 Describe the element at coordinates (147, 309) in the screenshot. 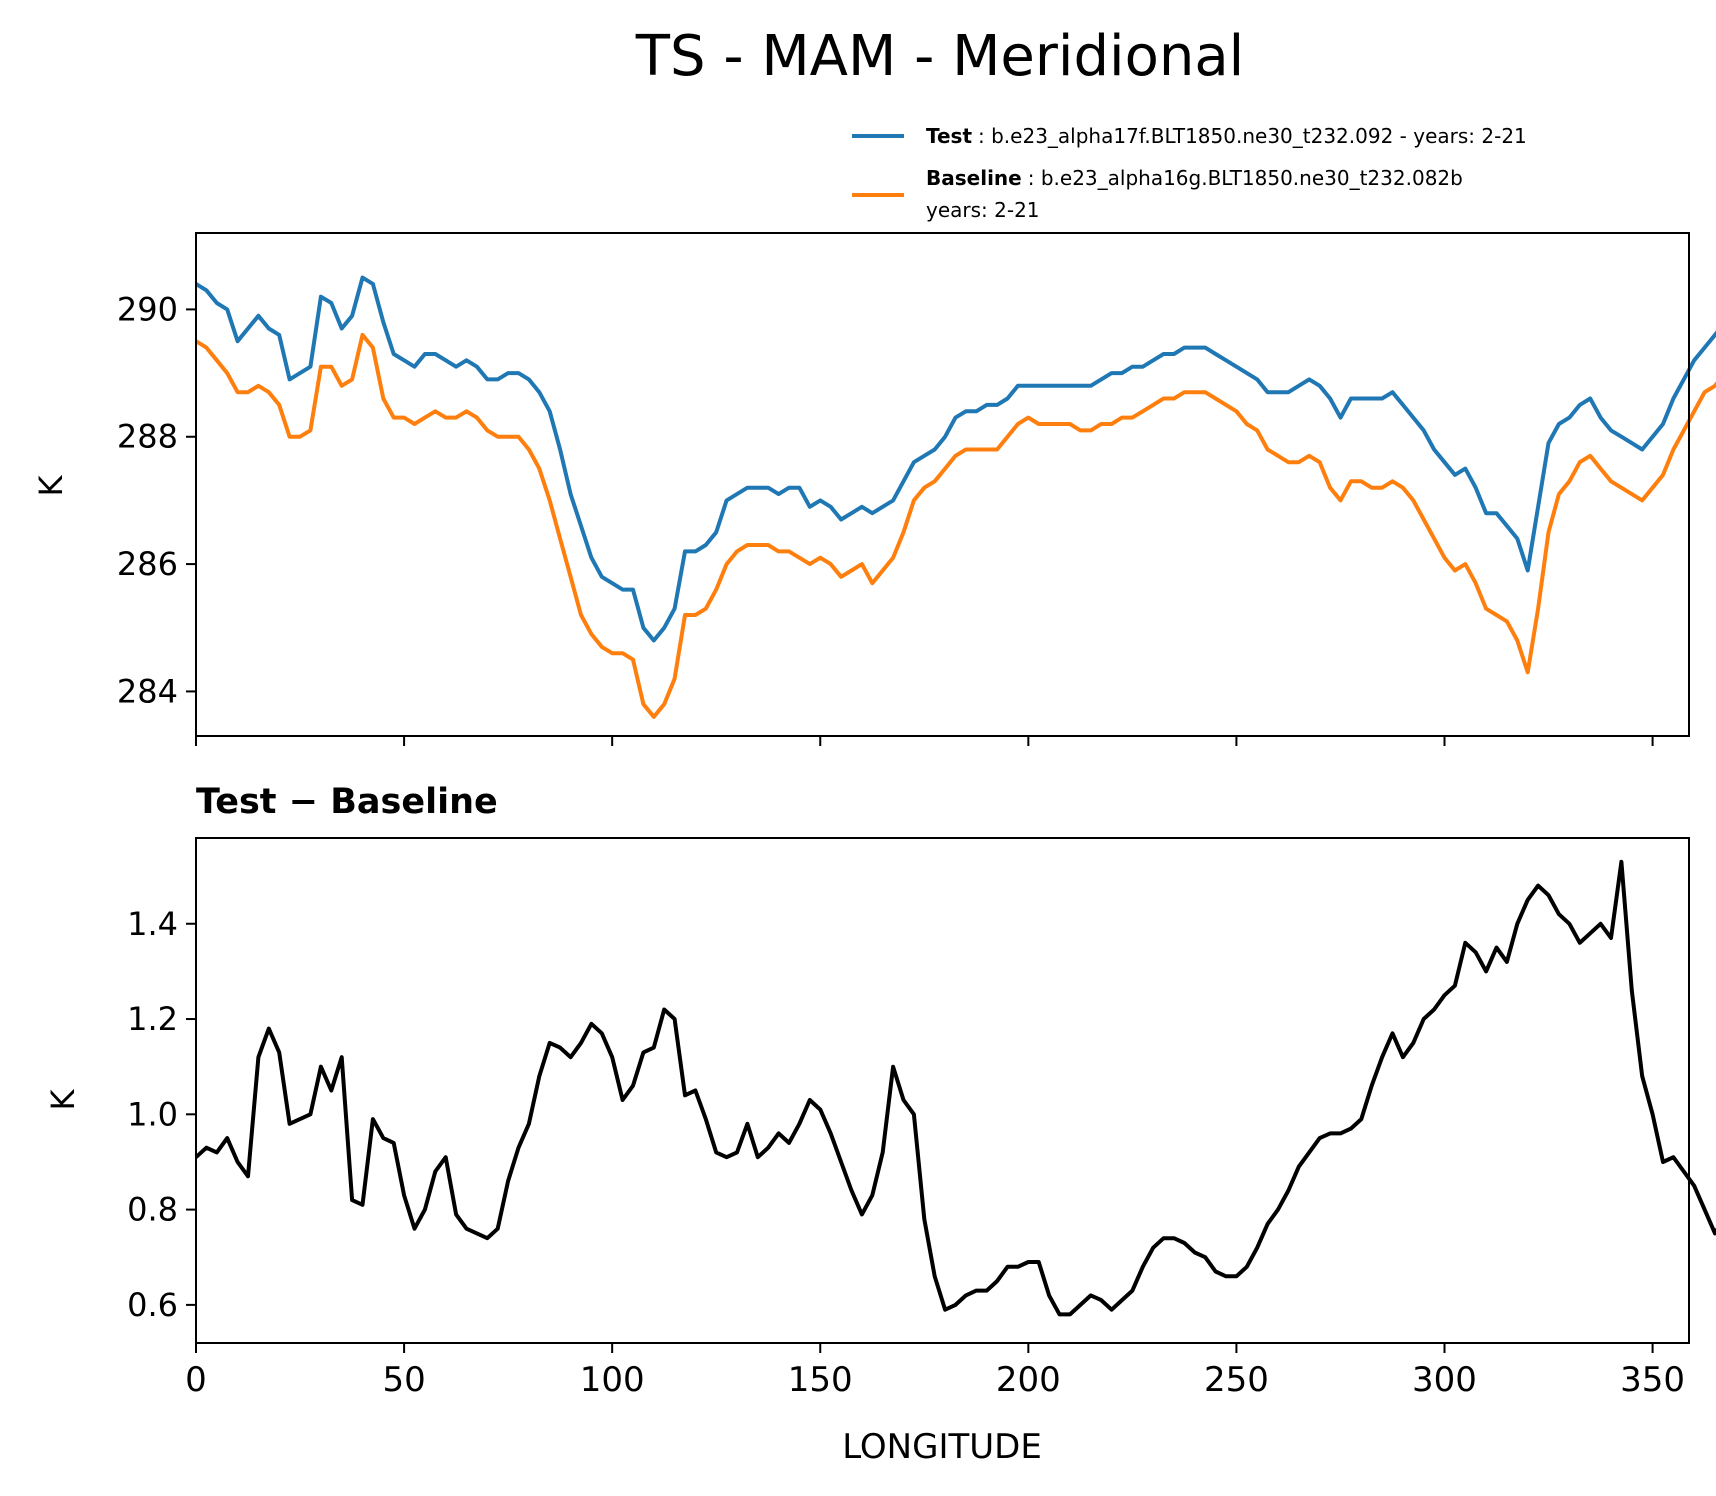

I see `top-y-tick-label: 290` at that location.